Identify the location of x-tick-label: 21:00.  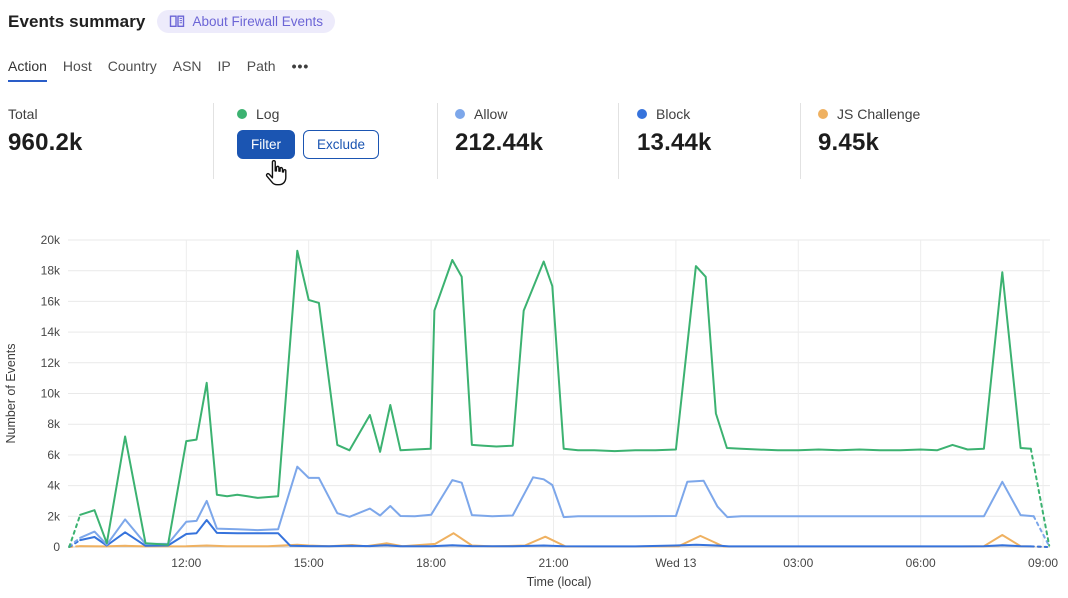
(553, 563).